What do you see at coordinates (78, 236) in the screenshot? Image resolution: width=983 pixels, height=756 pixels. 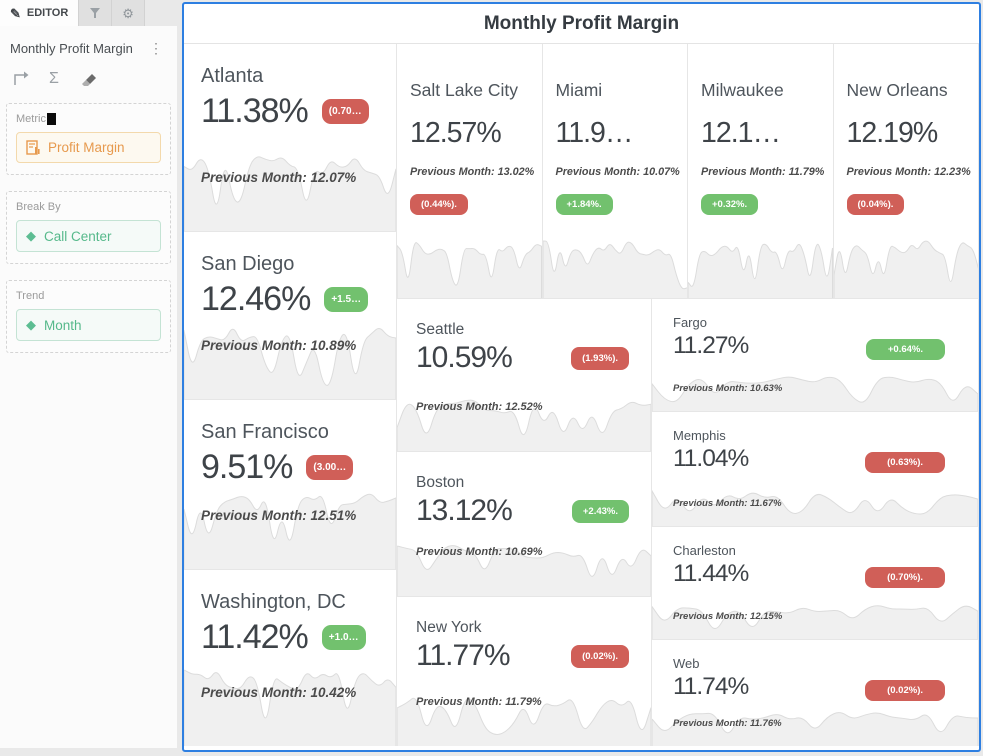 I see `break-by-chip-label: Call Center` at bounding box center [78, 236].